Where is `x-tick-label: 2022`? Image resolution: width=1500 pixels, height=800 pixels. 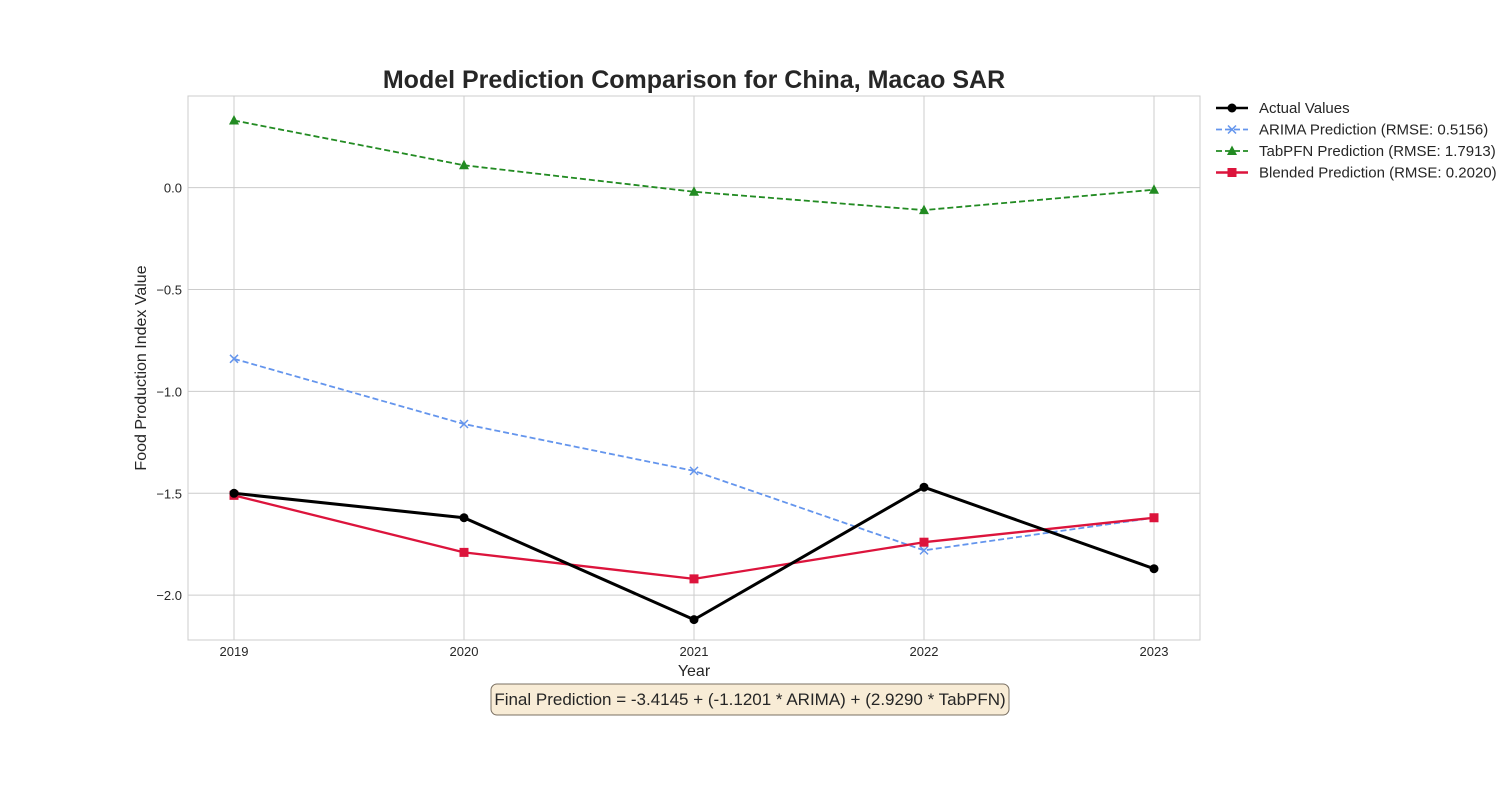
x-tick-label: 2022 is located at coordinates (924, 651).